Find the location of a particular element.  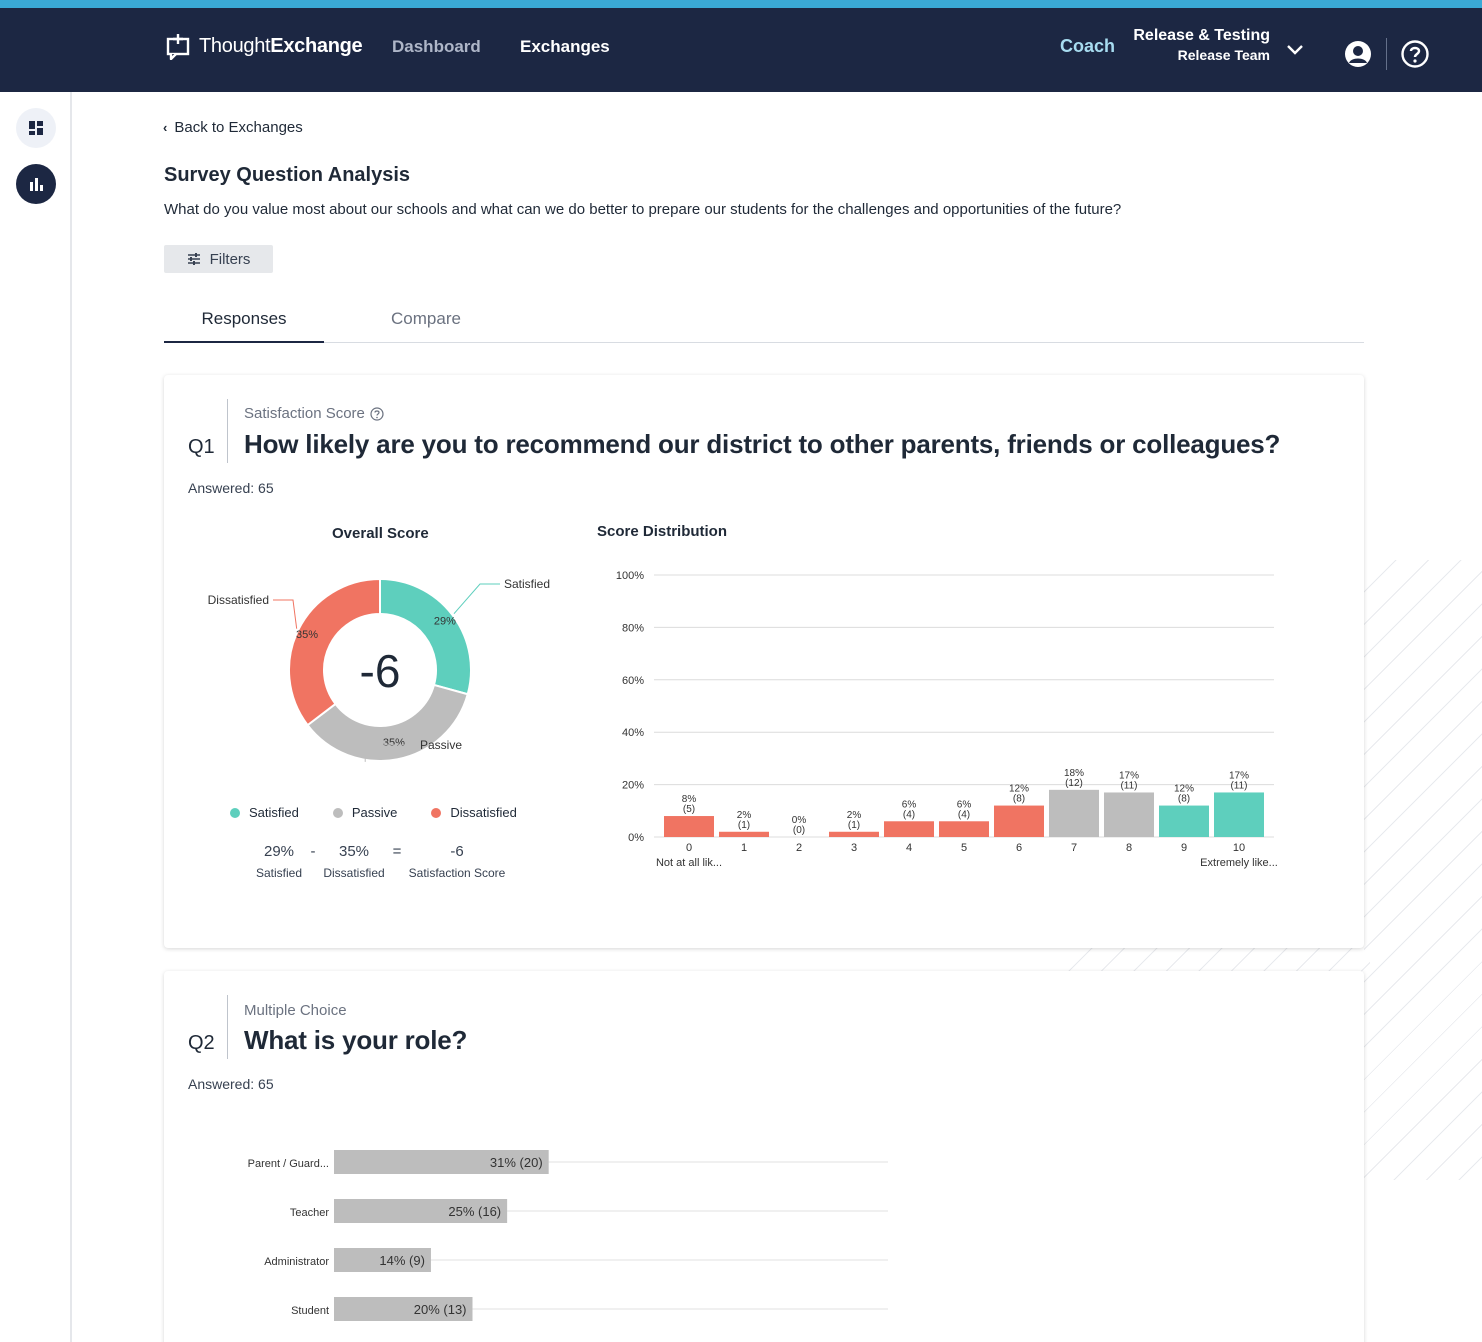

question-type: Satisfaction Score is located at coordinates (314, 413).